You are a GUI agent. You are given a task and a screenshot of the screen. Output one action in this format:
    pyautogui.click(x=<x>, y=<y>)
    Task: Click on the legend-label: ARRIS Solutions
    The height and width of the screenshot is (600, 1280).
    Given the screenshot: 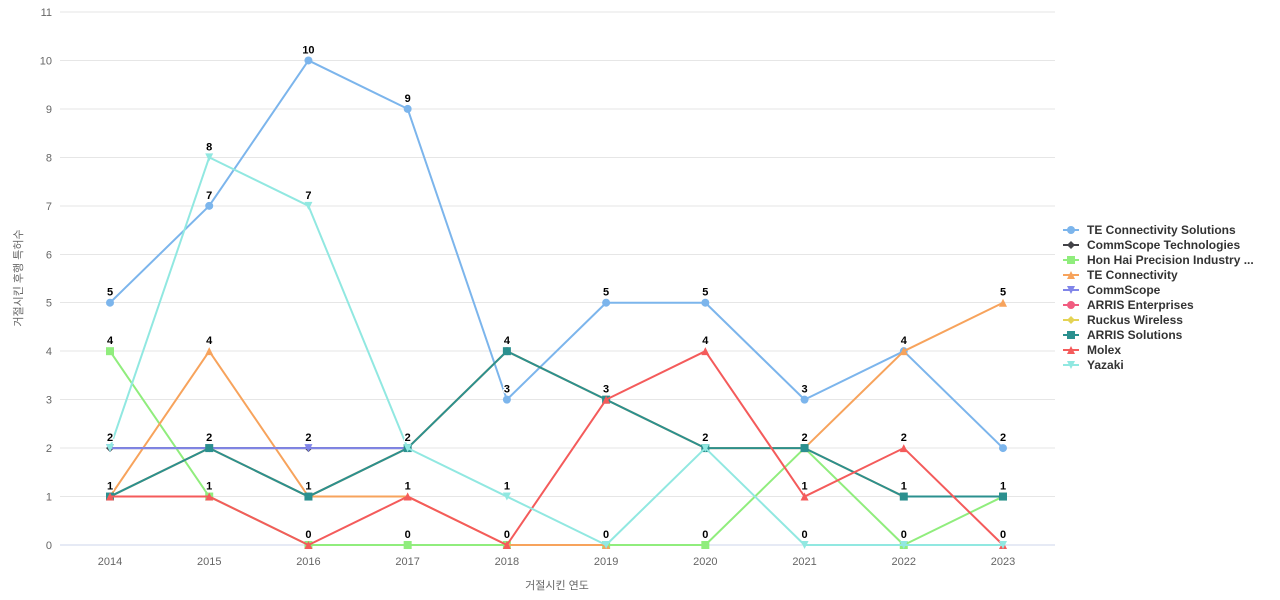 What is the action you would take?
    pyautogui.click(x=1135, y=334)
    